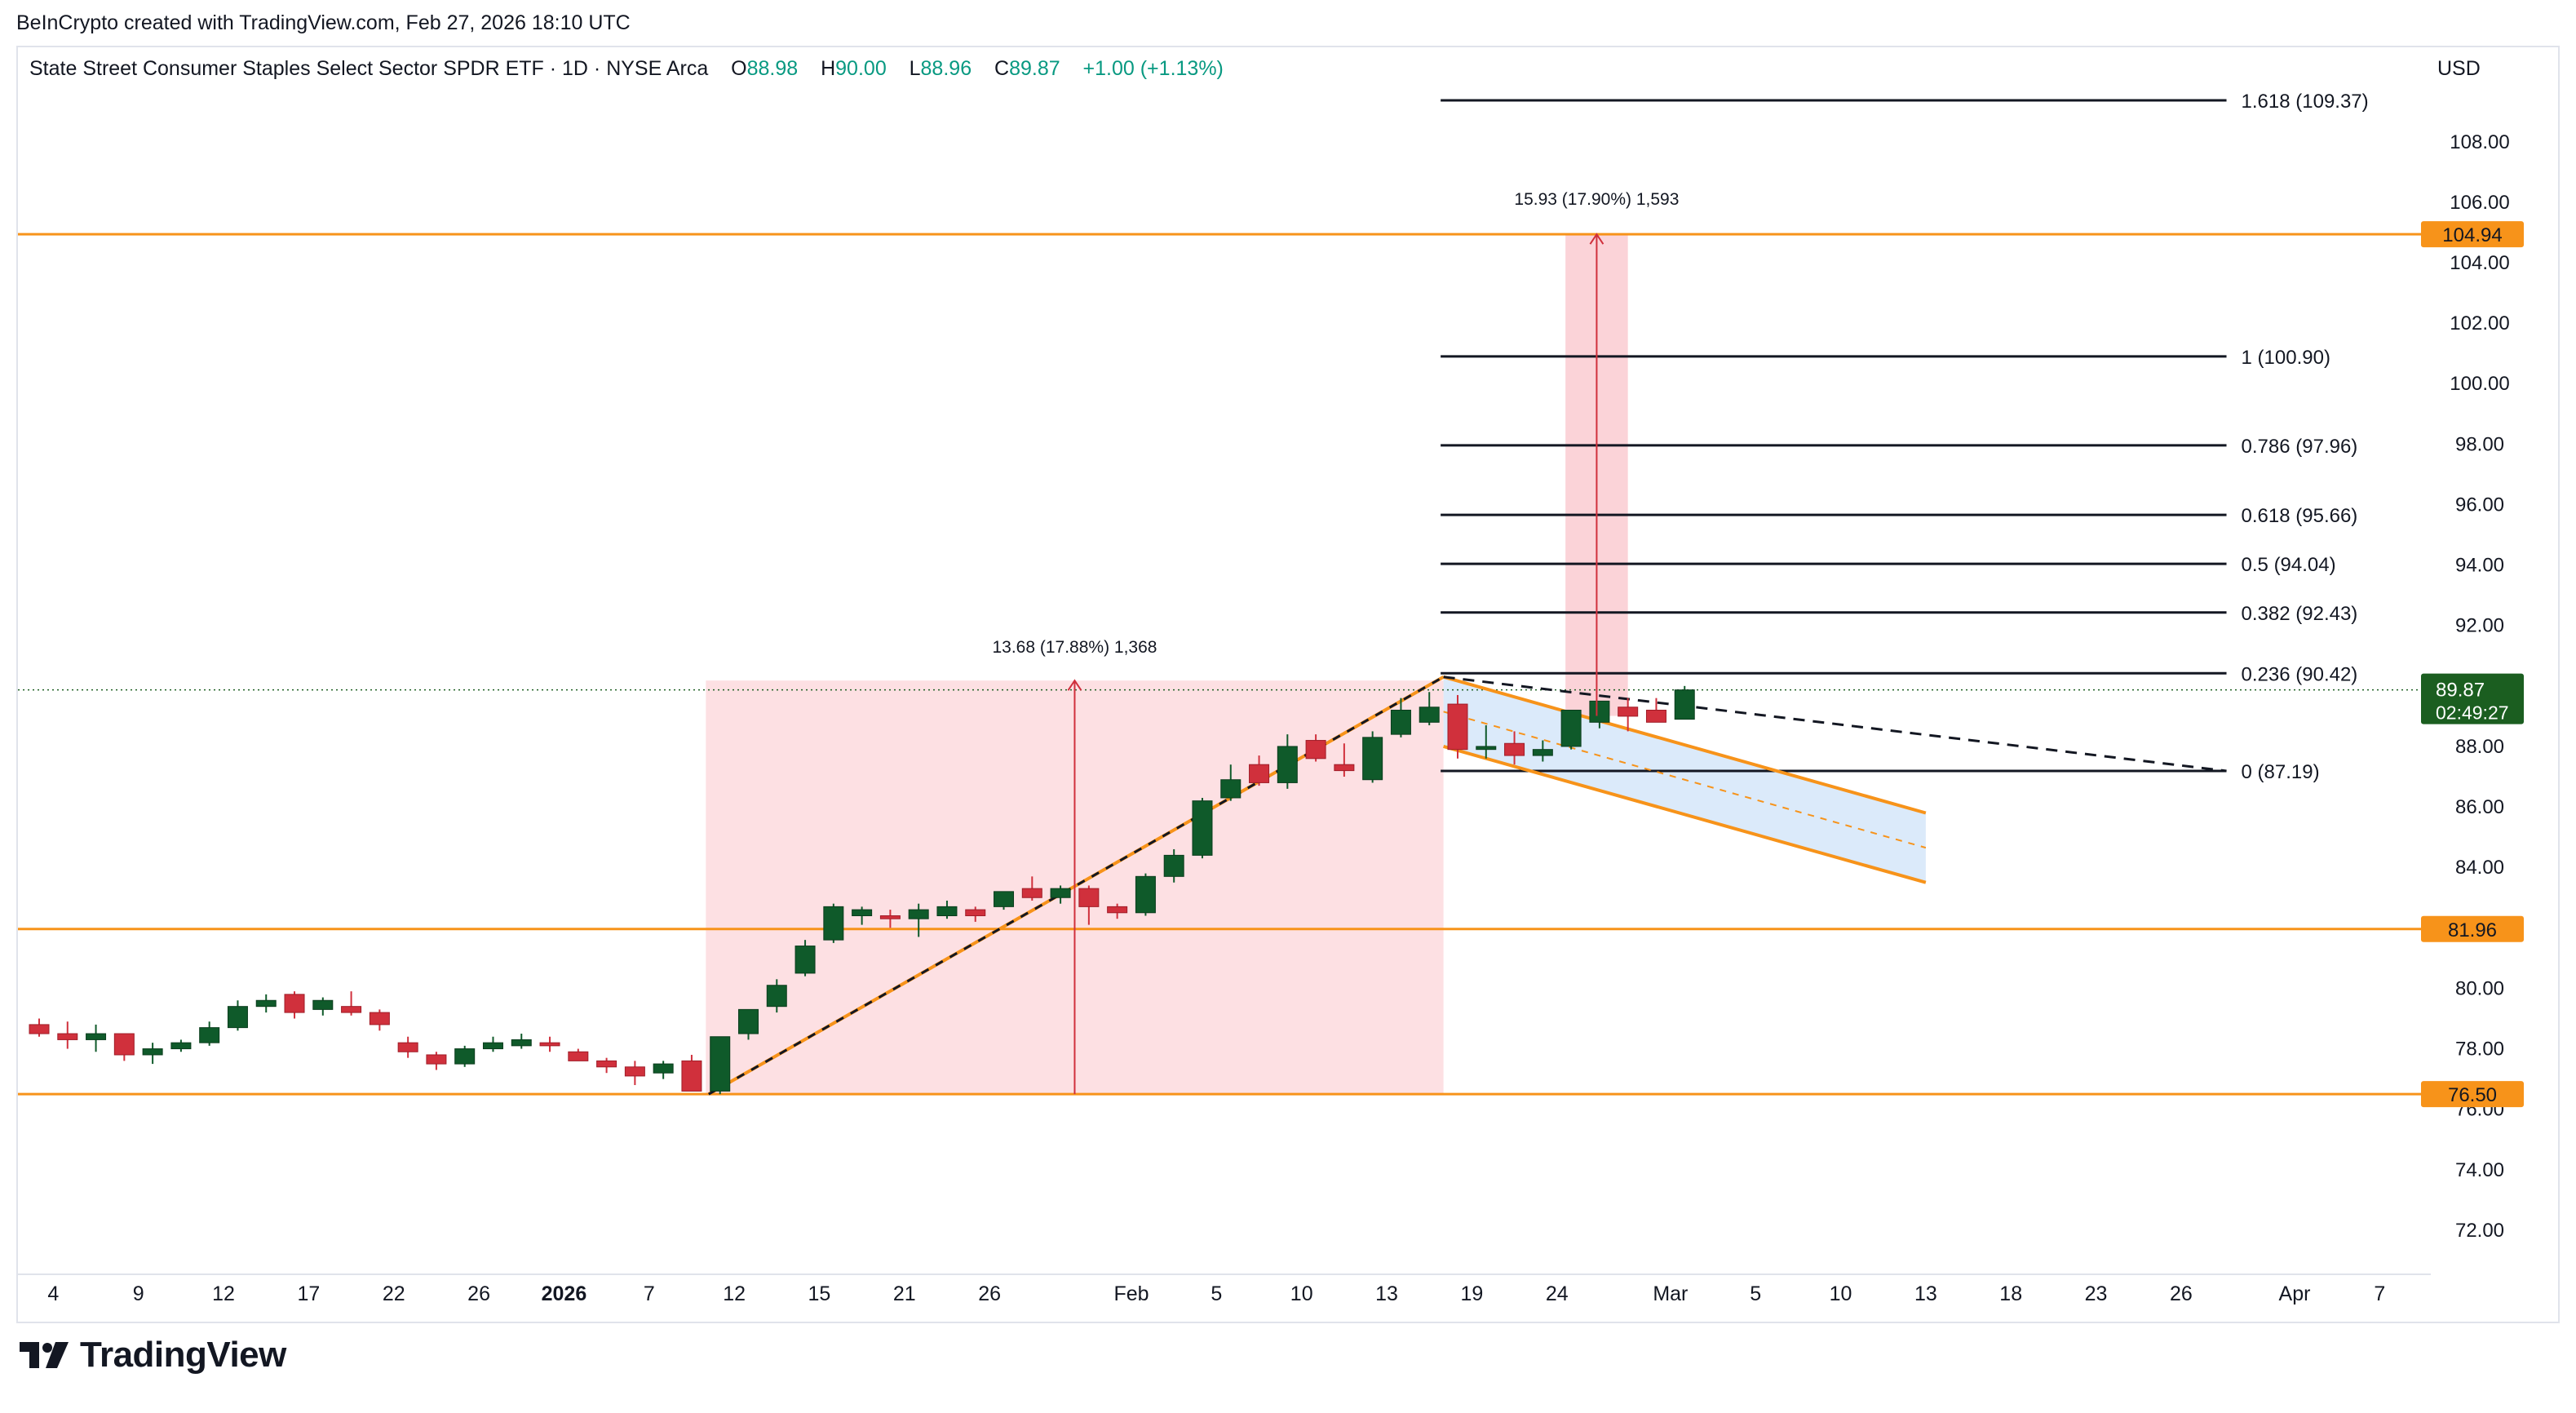 Image resolution: width=2576 pixels, height=1413 pixels. Describe the element at coordinates (152, 1355) in the screenshot. I see `tradingview-logo: TradingView` at that location.